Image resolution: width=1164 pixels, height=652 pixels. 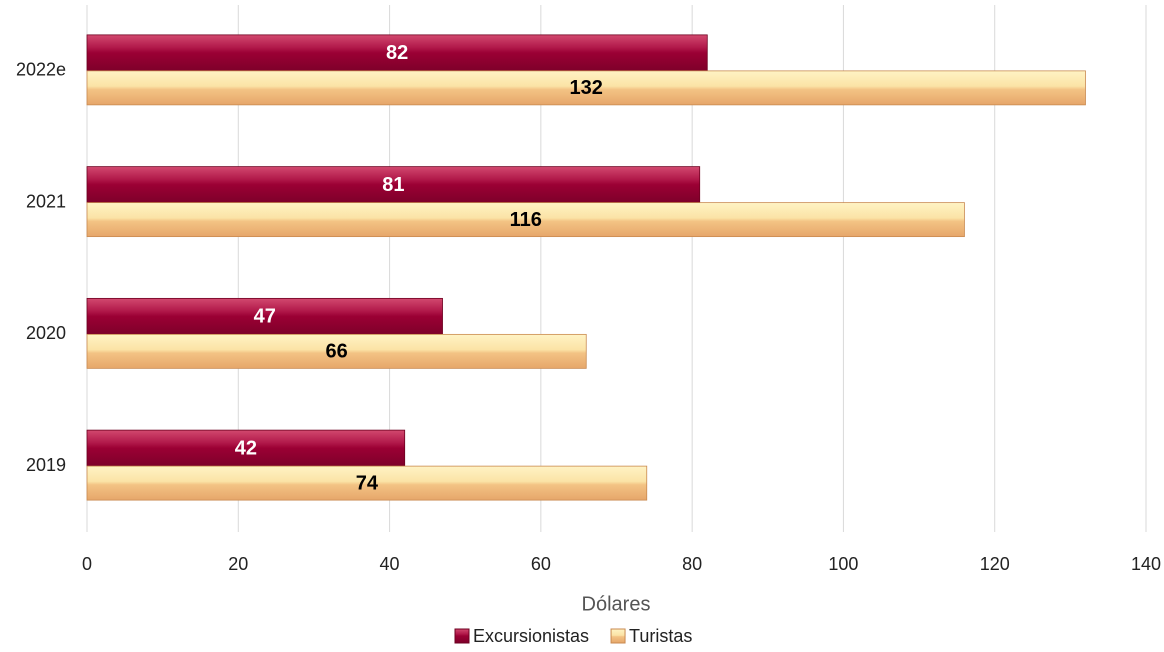 What do you see at coordinates (46, 465) in the screenshot?
I see `y-tick-label: 2019` at bounding box center [46, 465].